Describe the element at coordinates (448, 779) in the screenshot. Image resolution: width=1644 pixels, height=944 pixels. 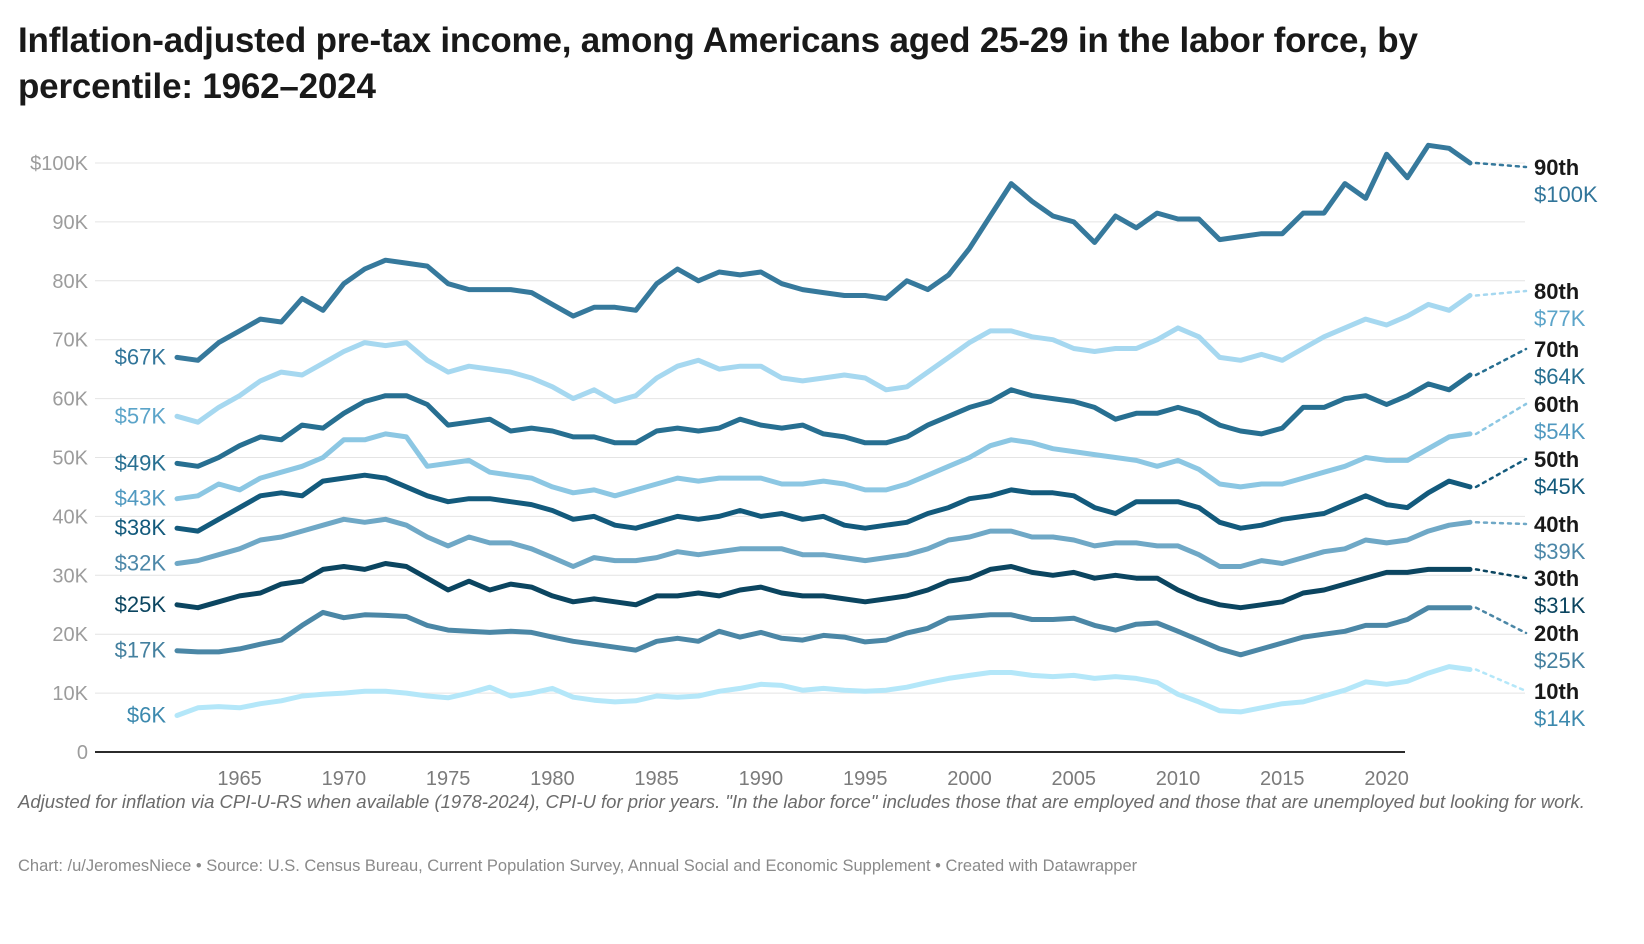
I see `x-tick-label: 1975` at that location.